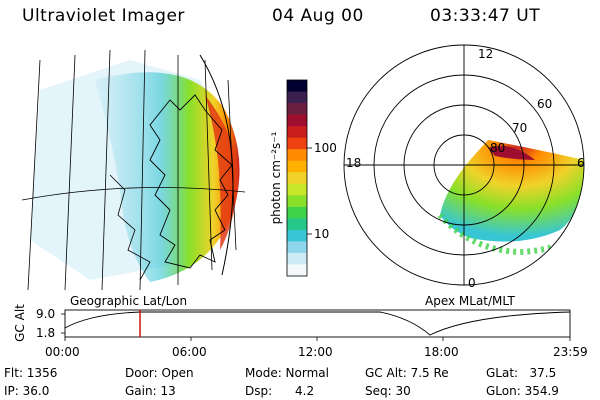 This screenshot has height=400, width=600. Describe the element at coordinates (46, 333) in the screenshot. I see `altitude-ytick-1-8: 1.8` at that location.